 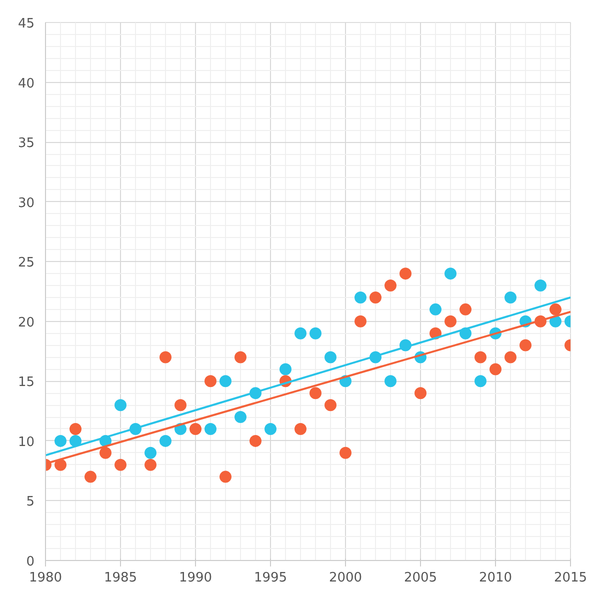 What do you see at coordinates (345, 578) in the screenshot?
I see `x-tick-label: 2000` at bounding box center [345, 578].